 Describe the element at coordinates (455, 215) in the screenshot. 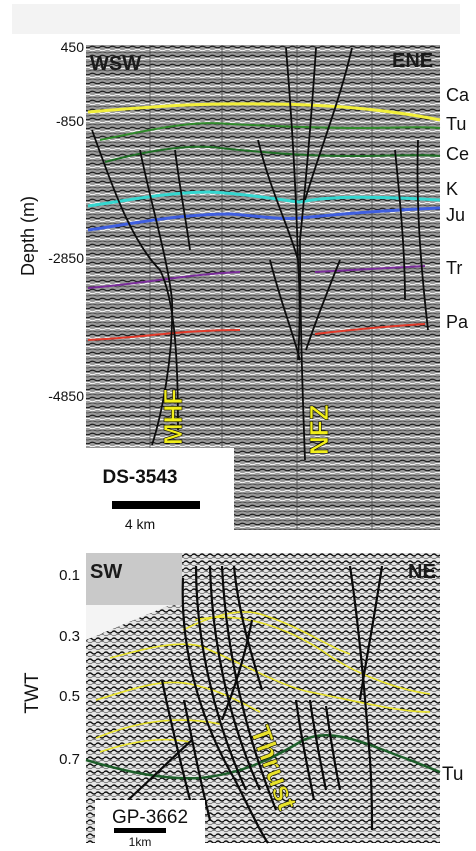

I see `horizon-label-ju: Ju` at that location.